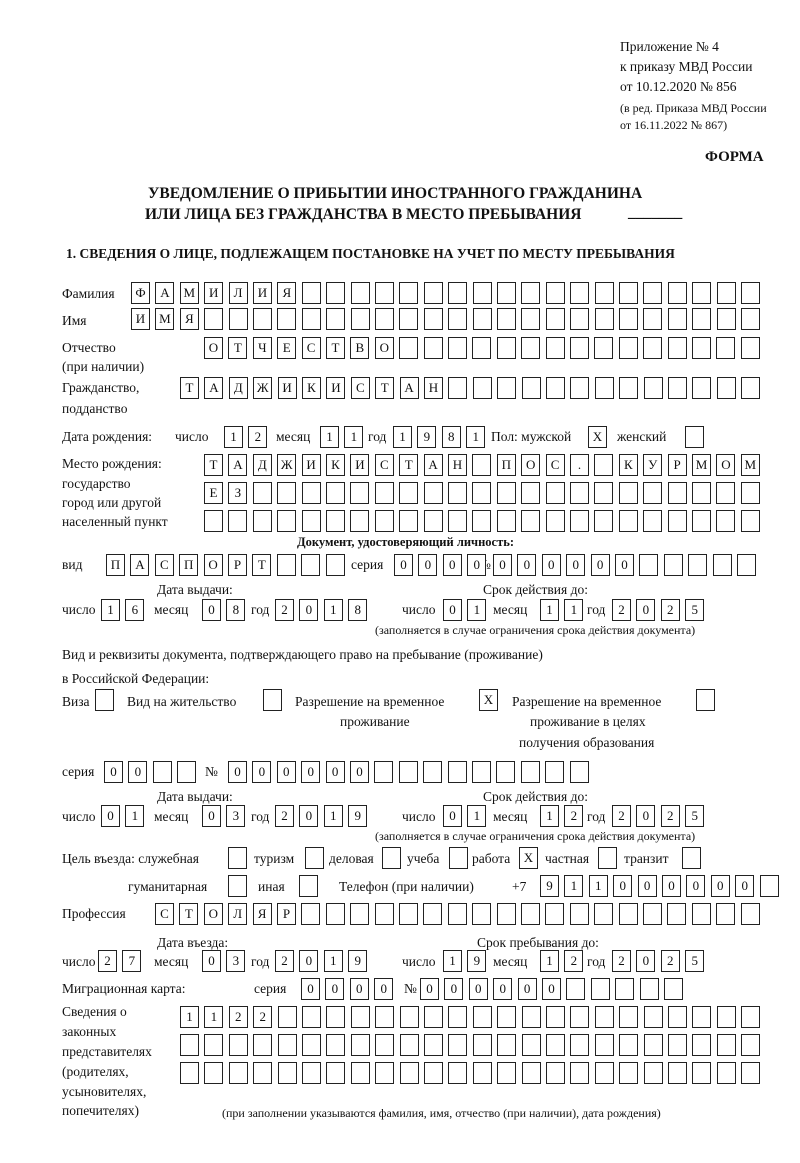 Image resolution: width=800 pixels, height=1163 pixels. Describe the element at coordinates (189, 565) in the screenshot. I see `char-cell-passport-kind: П` at that location.